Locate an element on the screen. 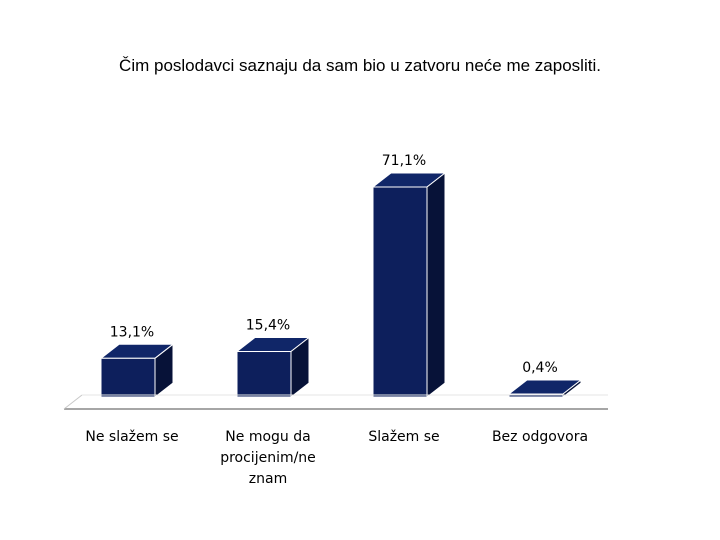 The width and height of the screenshot is (720, 540). data-label: 71,1% is located at coordinates (404, 161).